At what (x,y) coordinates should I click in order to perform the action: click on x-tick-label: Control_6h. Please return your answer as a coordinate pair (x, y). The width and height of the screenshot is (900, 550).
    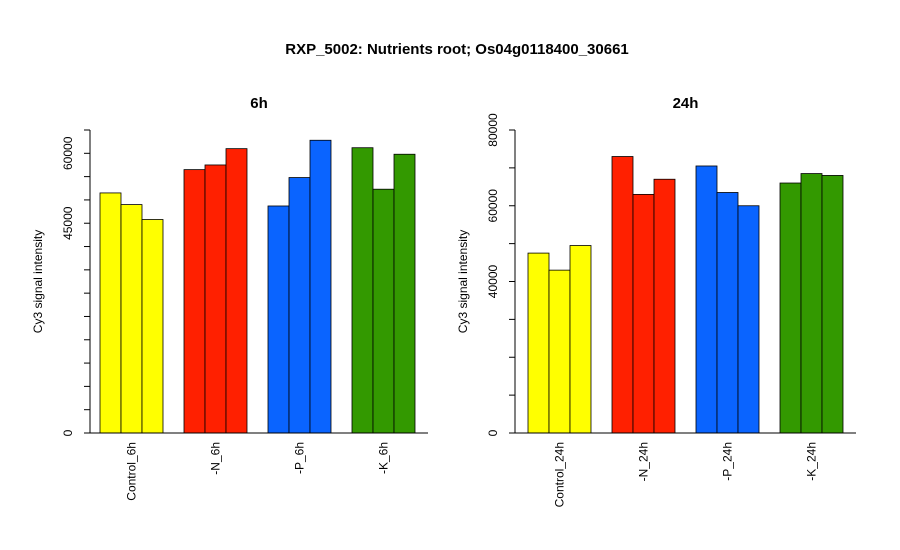
    Looking at the image, I should click on (132, 471).